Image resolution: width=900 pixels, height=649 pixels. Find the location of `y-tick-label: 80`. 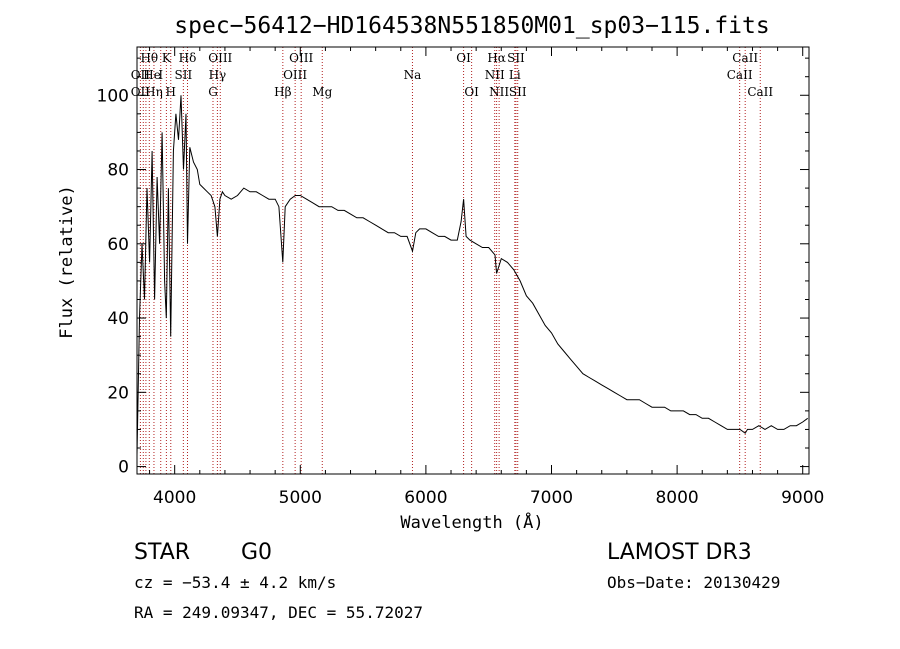

y-tick-label: 80 is located at coordinates (118, 171).